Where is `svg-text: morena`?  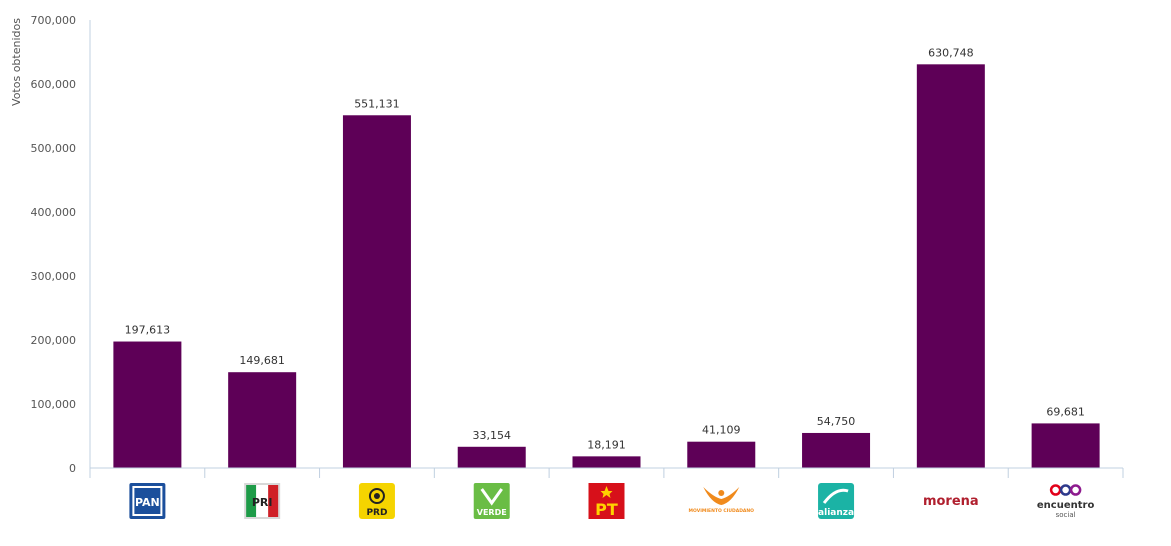
svg-text: morena is located at coordinates (951, 501).